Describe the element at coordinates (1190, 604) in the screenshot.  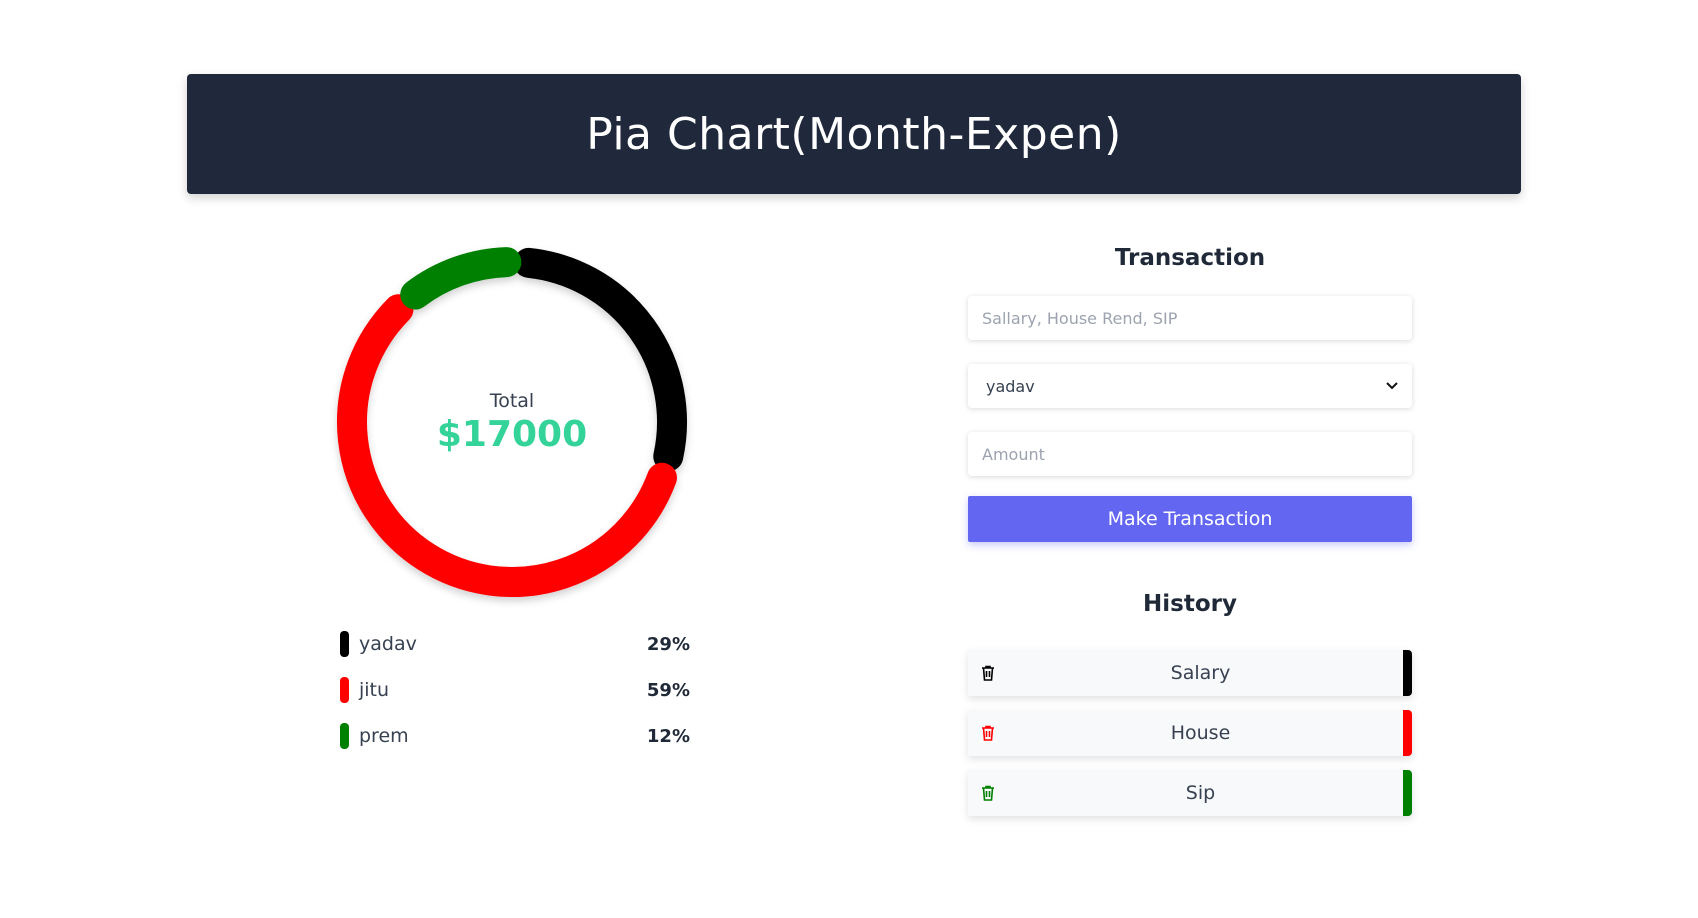
I see `history-title: History` at that location.